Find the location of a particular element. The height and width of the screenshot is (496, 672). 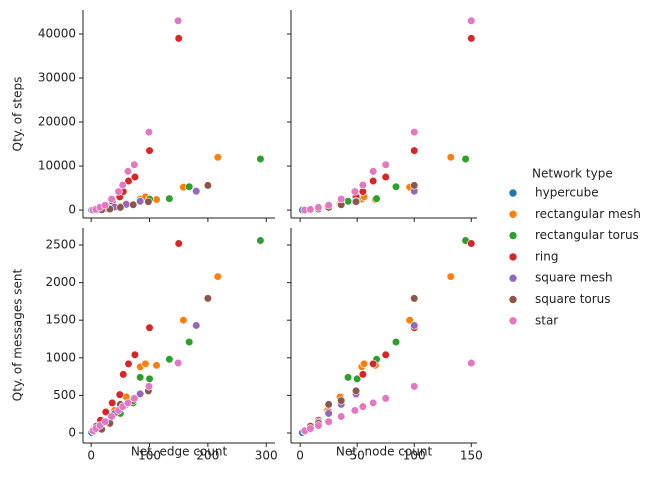

legend-label: rectangular torus is located at coordinates (587, 235).